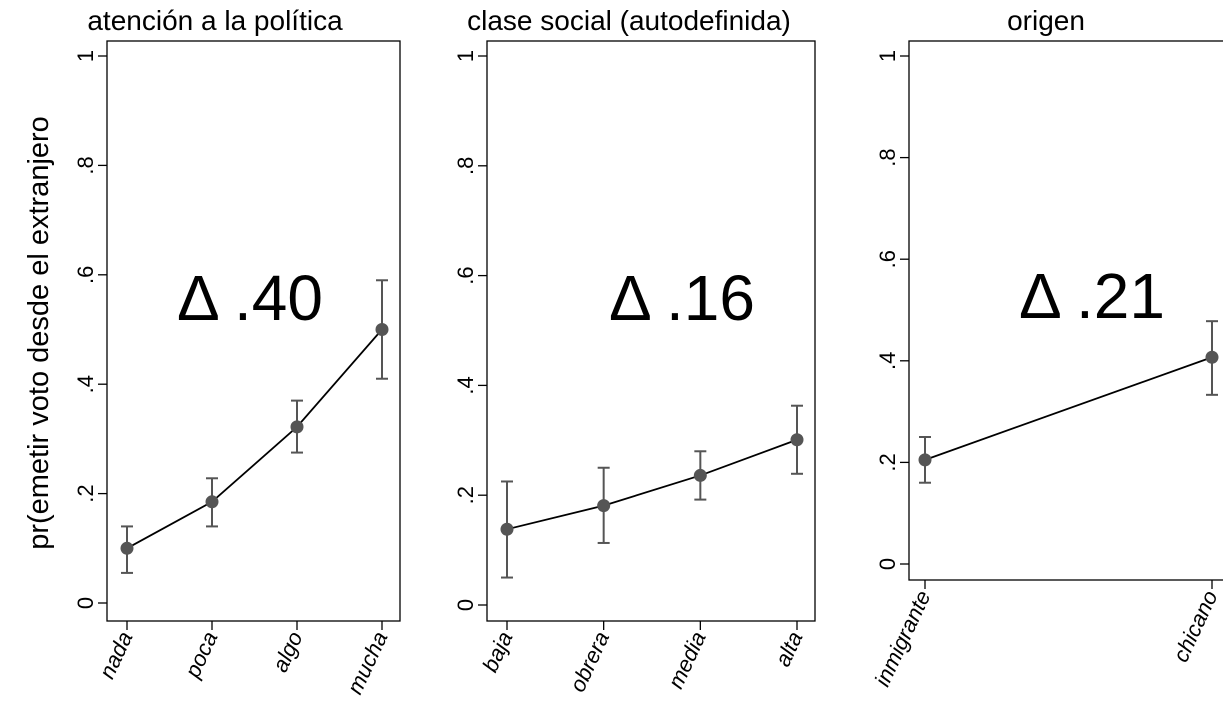  What do you see at coordinates (115, 655) in the screenshot?
I see `x-tick-label: nada` at bounding box center [115, 655].